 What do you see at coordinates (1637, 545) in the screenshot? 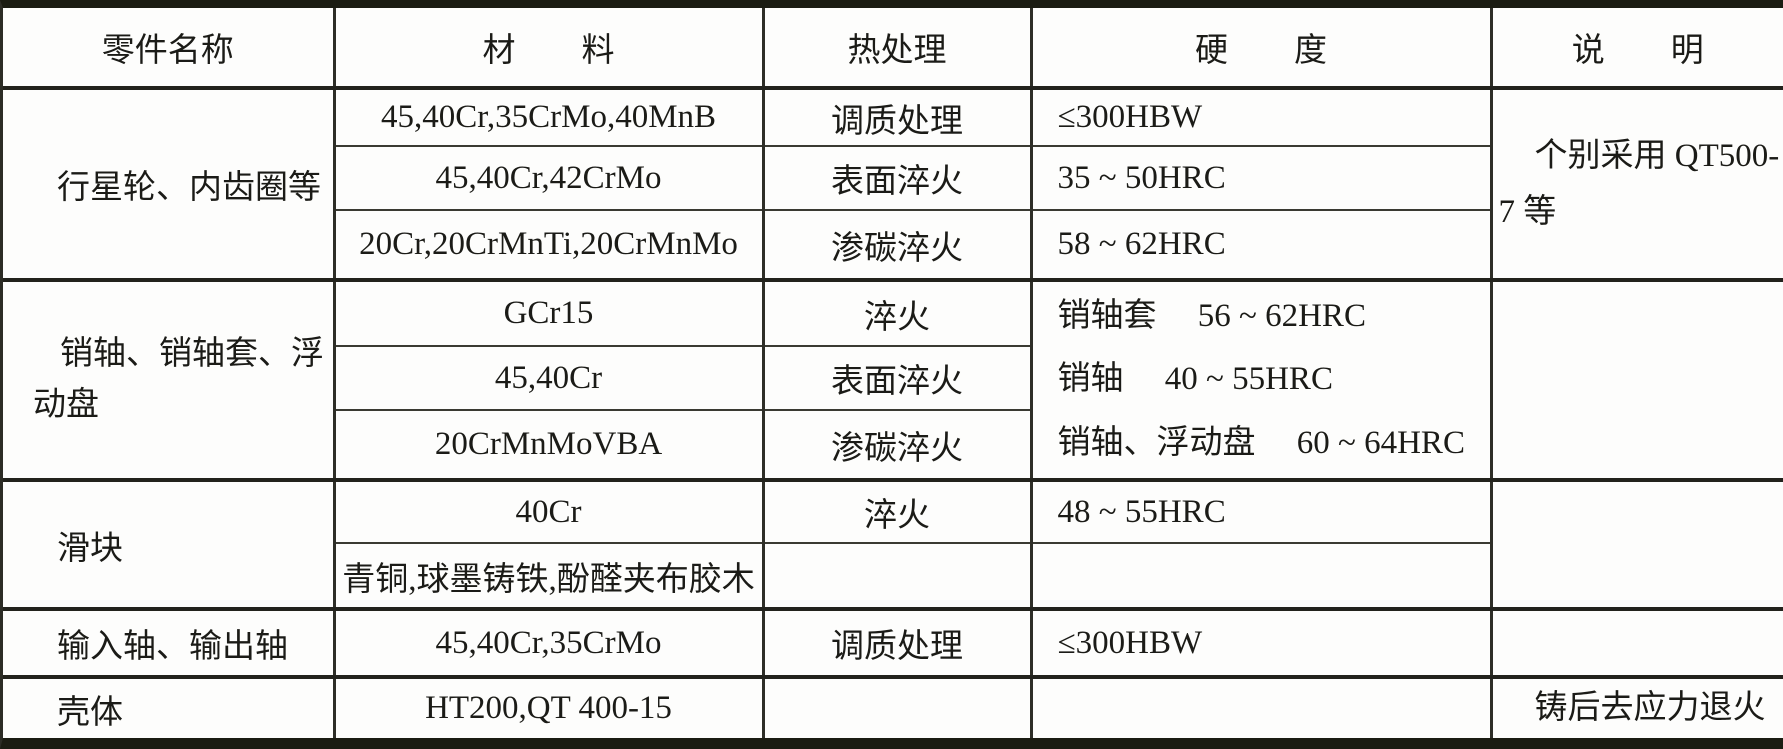
I see `cell-note-group3` at bounding box center [1637, 545].